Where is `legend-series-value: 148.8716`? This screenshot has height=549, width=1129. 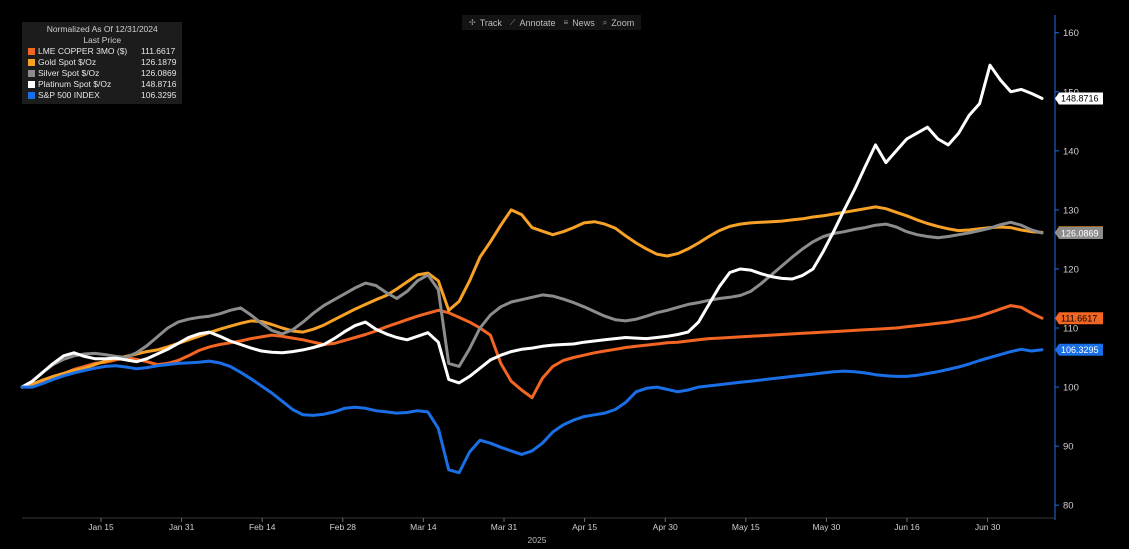 legend-series-value: 148.8716 is located at coordinates (159, 84).